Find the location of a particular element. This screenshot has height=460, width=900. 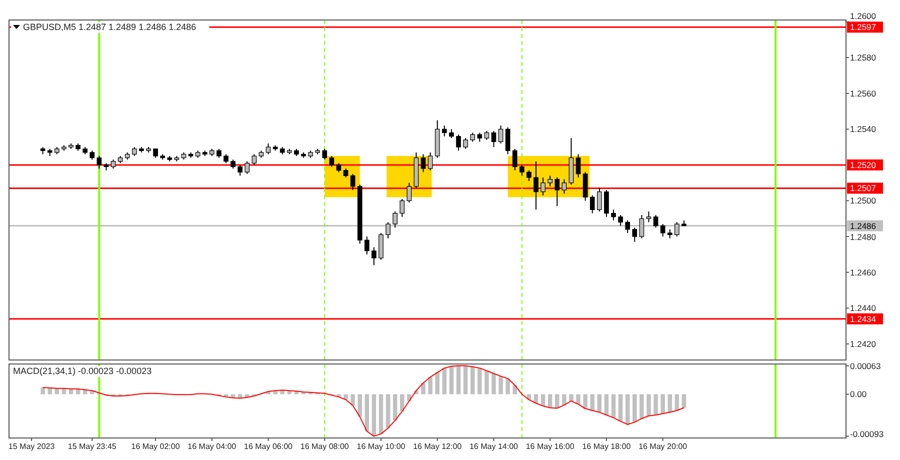

y-tick-label: -0.00093 is located at coordinates (867, 433).